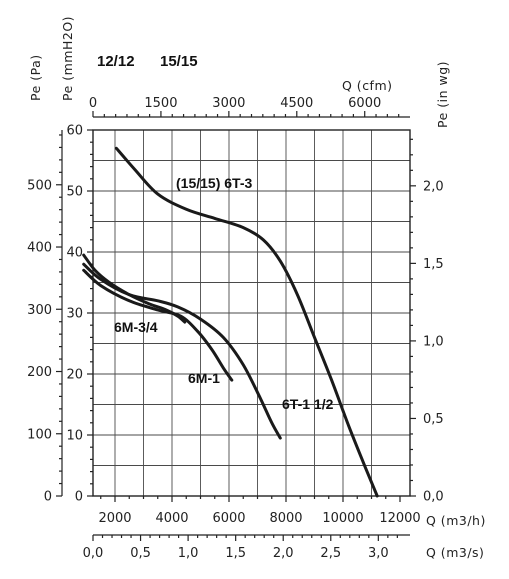 The image size is (509, 579). Describe the element at coordinates (308, 404) in the screenshot. I see `curve-label-6t-1-1-2: 6T-1 1/2` at that location.